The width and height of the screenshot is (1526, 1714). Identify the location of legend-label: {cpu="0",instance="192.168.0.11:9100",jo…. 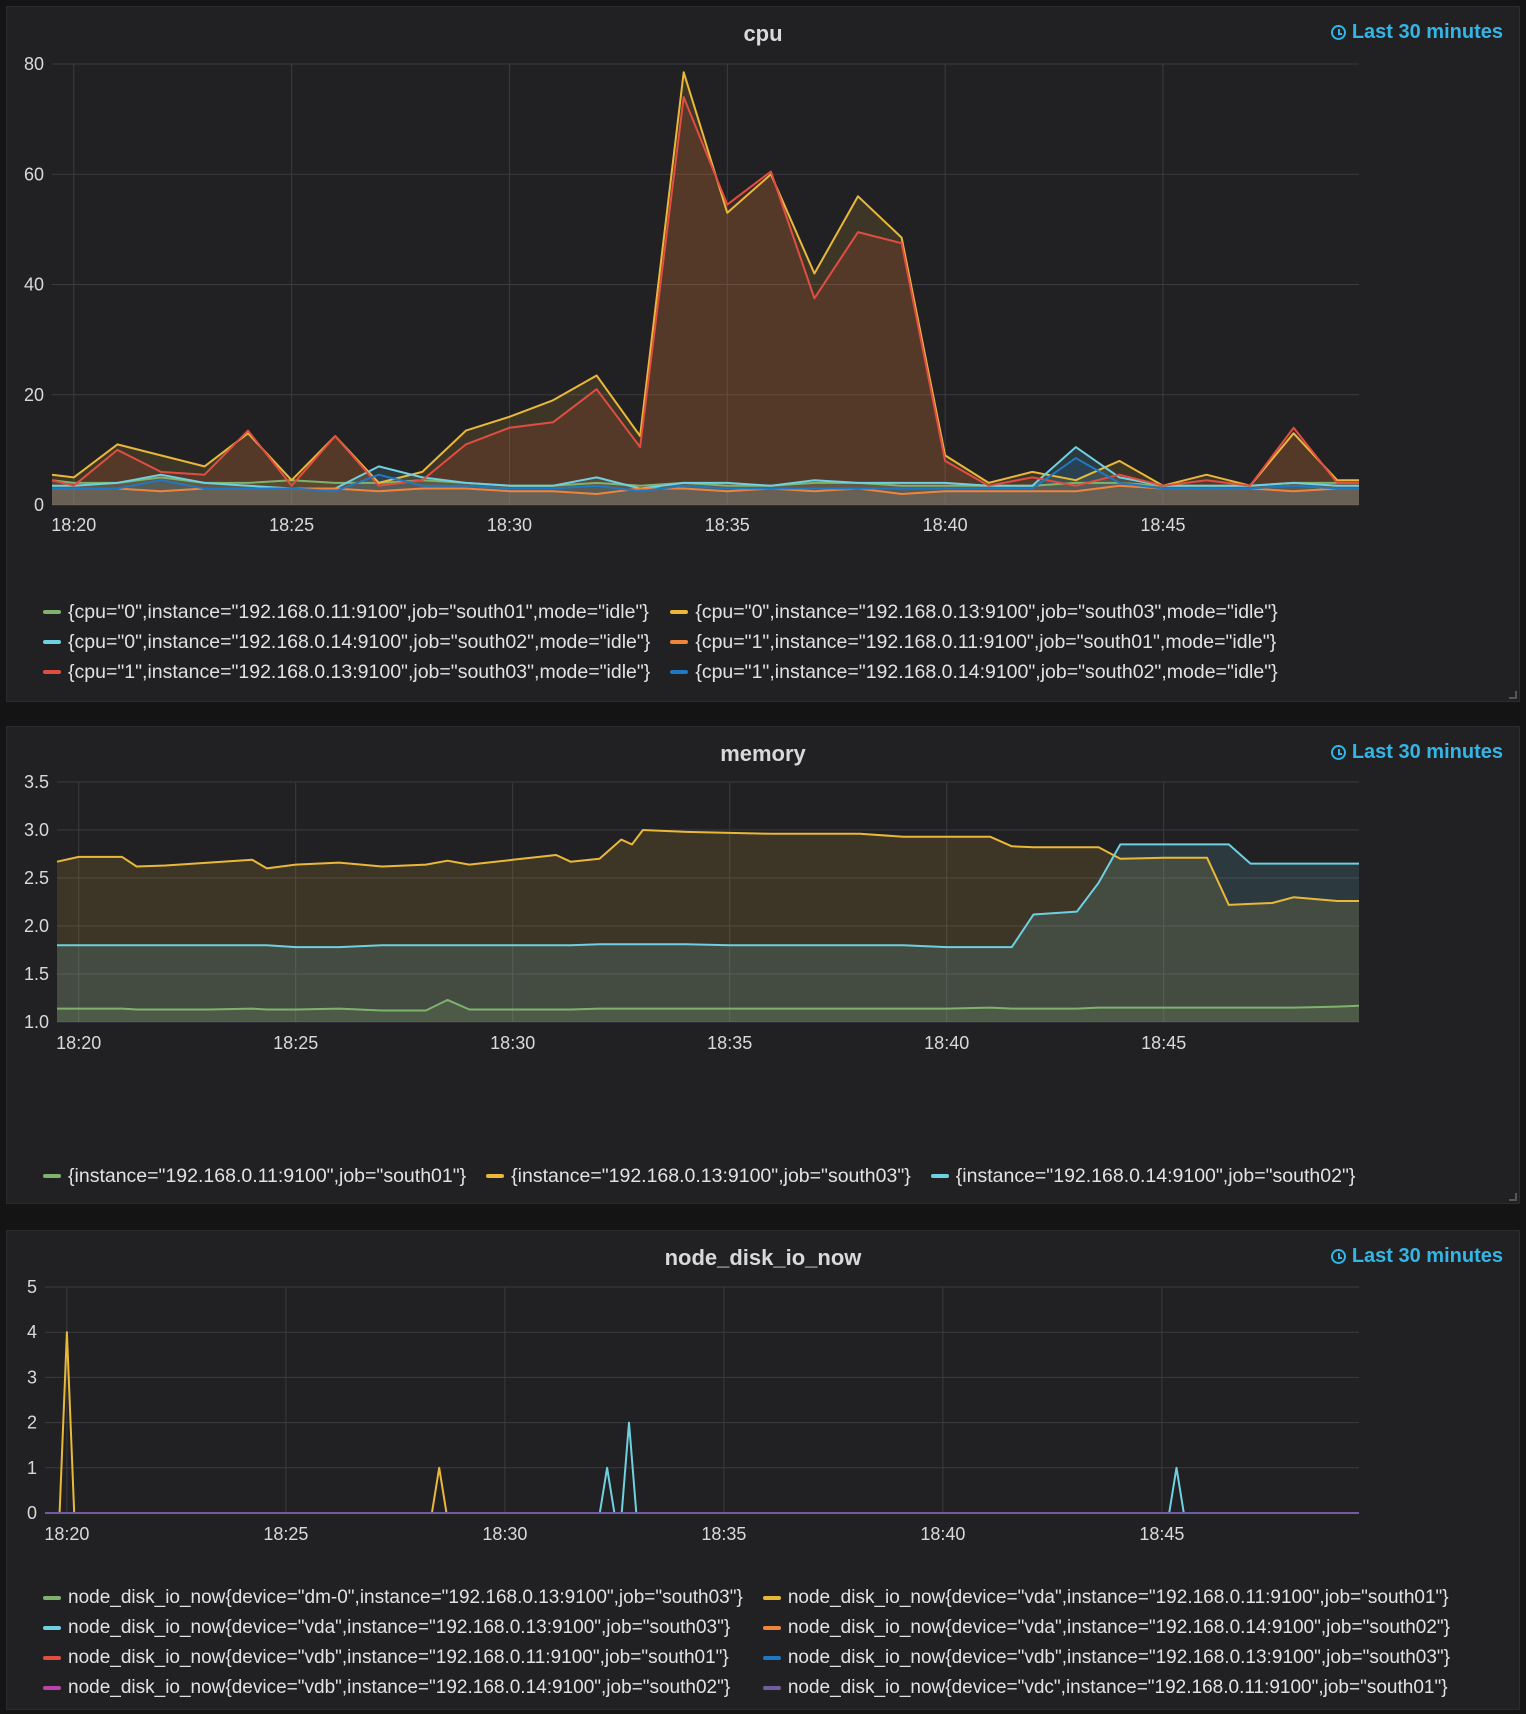
(358, 611).